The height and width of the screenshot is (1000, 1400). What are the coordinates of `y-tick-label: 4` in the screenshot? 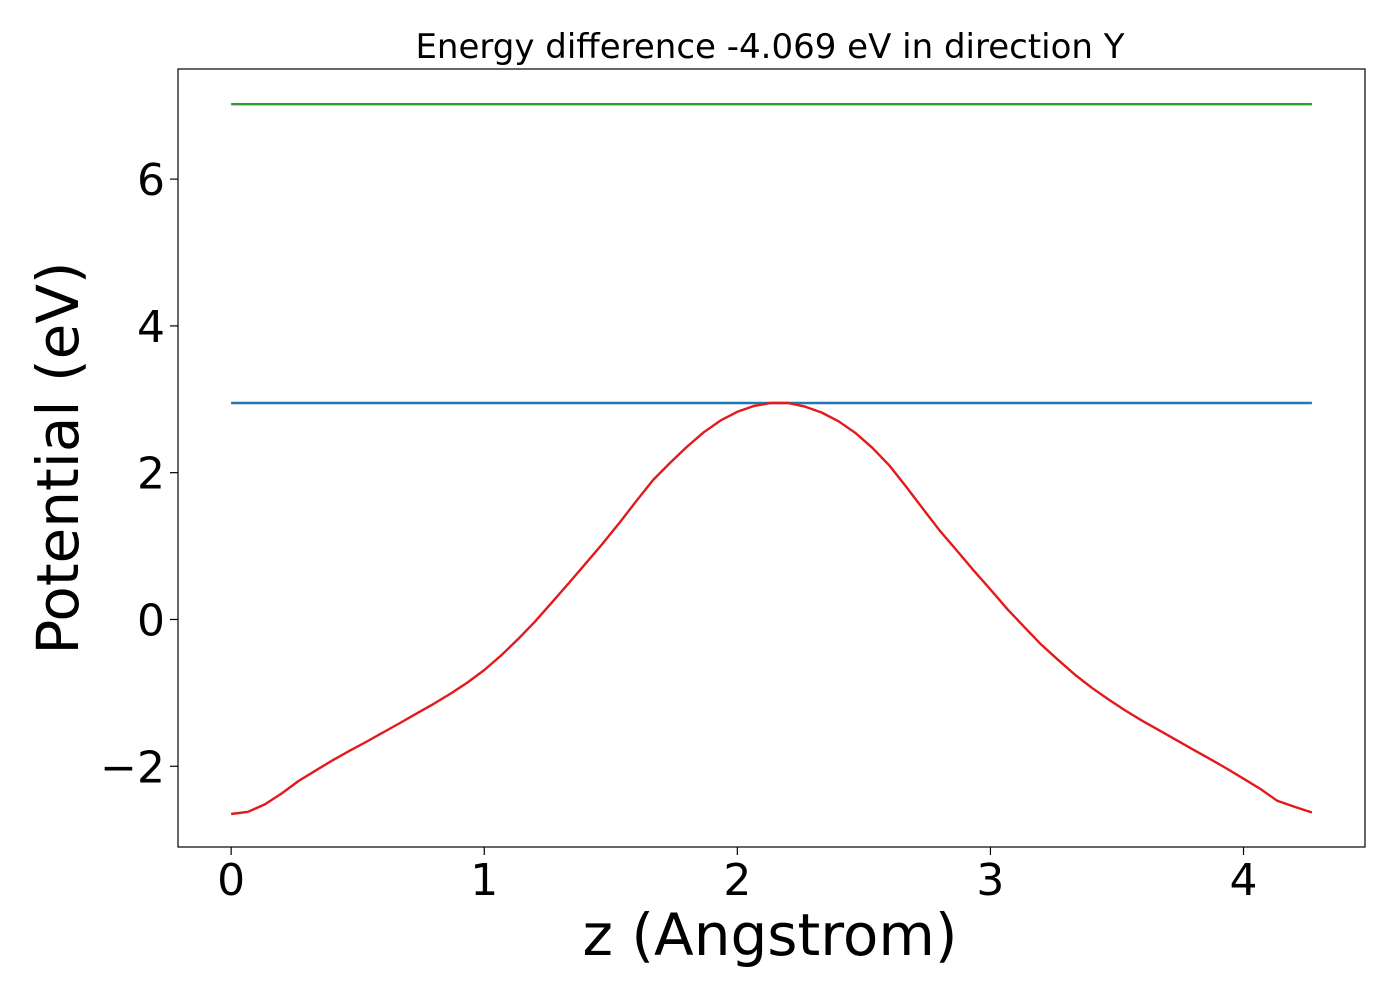 It's located at (151, 327).